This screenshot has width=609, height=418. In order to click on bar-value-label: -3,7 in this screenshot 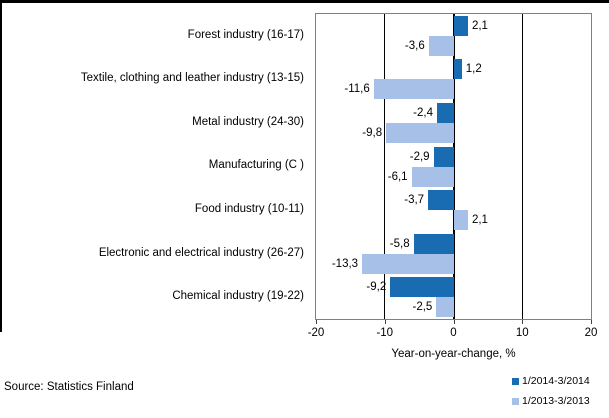, I will do `click(414, 200)`.